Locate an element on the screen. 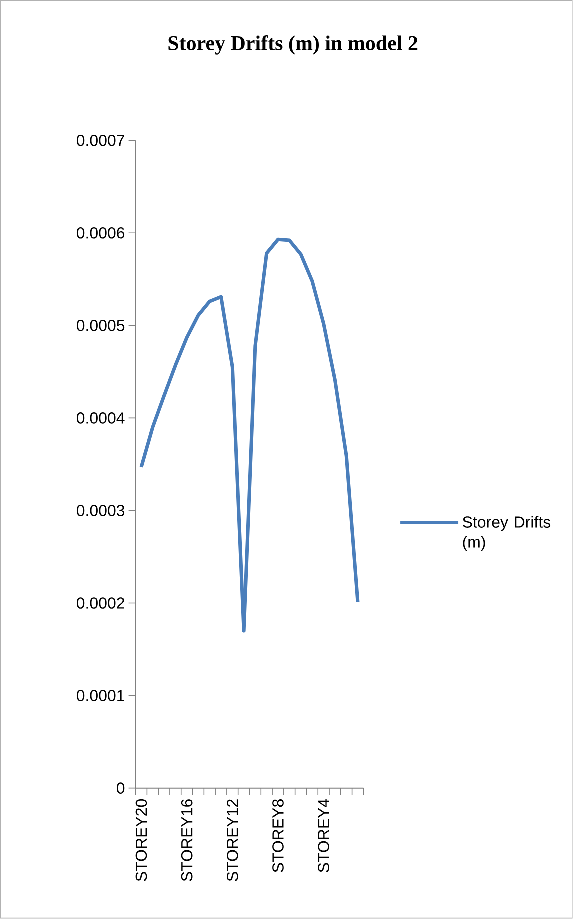  y-tick-label: 0.0004 is located at coordinates (100, 418).